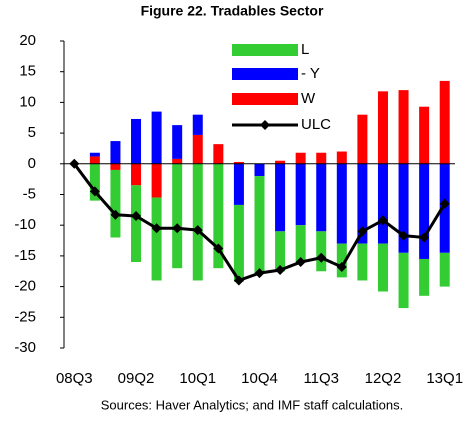 Image resolution: width=465 pixels, height=426 pixels. What do you see at coordinates (27, 101) in the screenshot?
I see `y-tick-label: 10` at bounding box center [27, 101].